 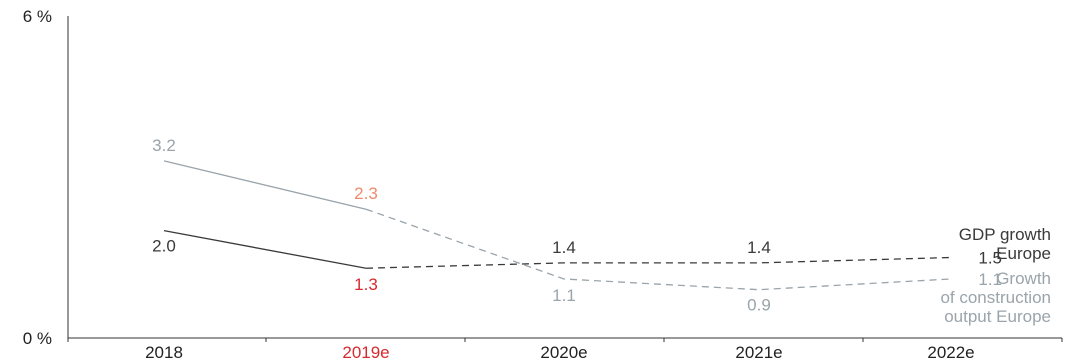 I want to click on data-label: 1.3, so click(x=366, y=284).